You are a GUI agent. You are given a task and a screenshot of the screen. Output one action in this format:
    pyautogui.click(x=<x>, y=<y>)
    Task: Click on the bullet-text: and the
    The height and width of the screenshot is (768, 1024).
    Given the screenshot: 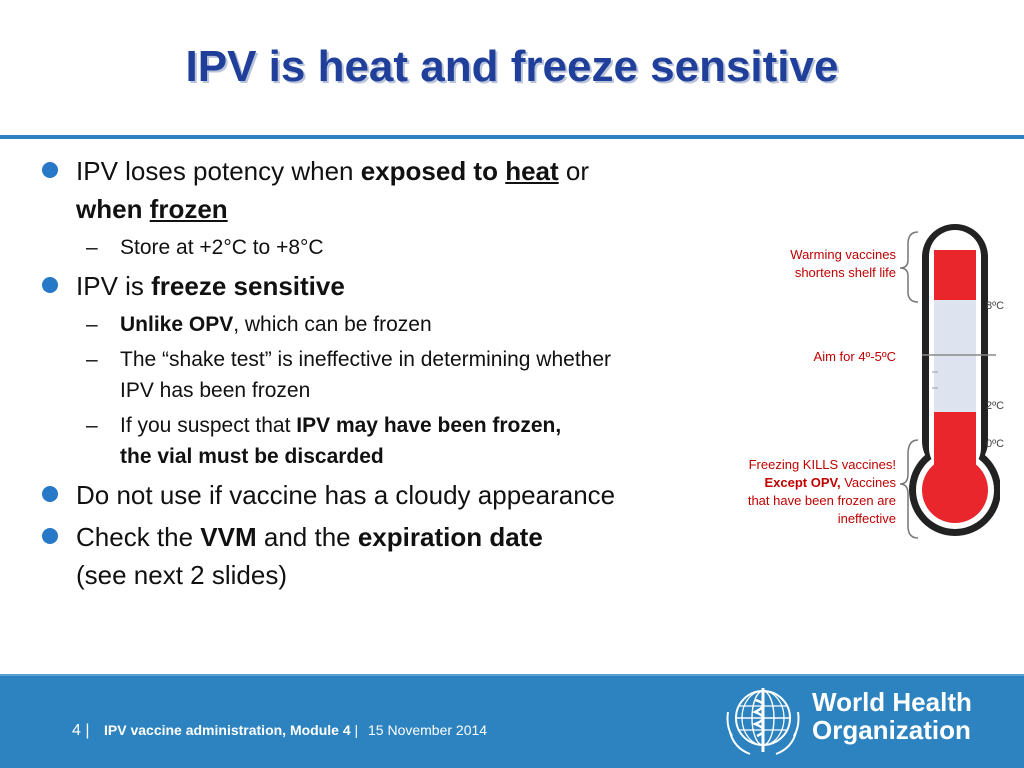 What is the action you would take?
    pyautogui.click(x=307, y=537)
    